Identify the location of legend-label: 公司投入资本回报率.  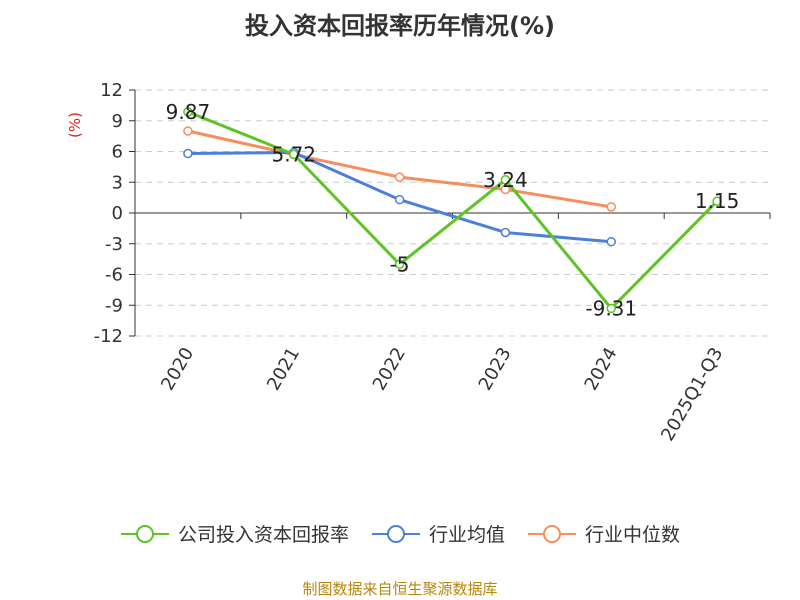
(263, 535).